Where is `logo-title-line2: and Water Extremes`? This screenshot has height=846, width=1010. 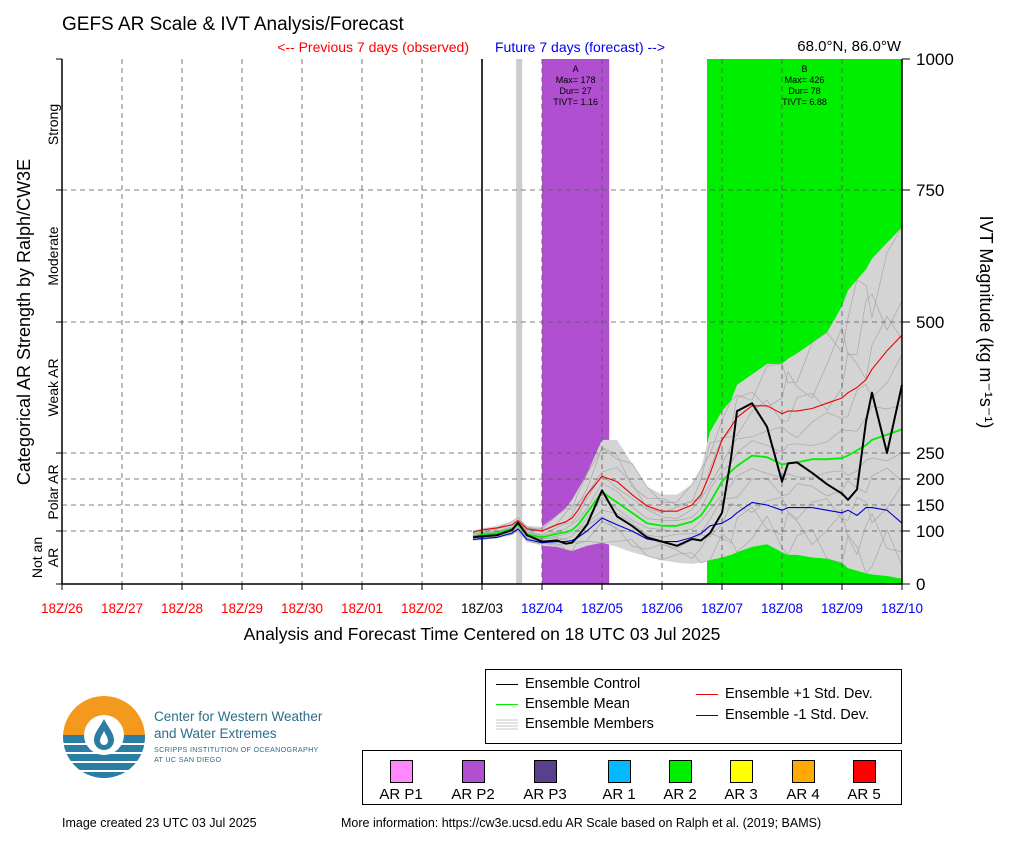 logo-title-line2: and Water Extremes is located at coordinates (215, 733).